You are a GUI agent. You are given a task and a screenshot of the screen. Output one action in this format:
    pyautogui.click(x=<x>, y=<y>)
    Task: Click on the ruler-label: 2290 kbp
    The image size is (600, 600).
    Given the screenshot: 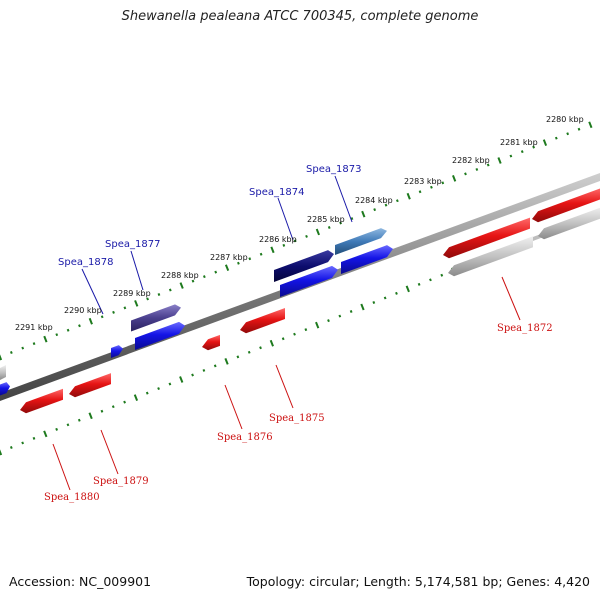 What is the action you would take?
    pyautogui.click(x=83, y=310)
    